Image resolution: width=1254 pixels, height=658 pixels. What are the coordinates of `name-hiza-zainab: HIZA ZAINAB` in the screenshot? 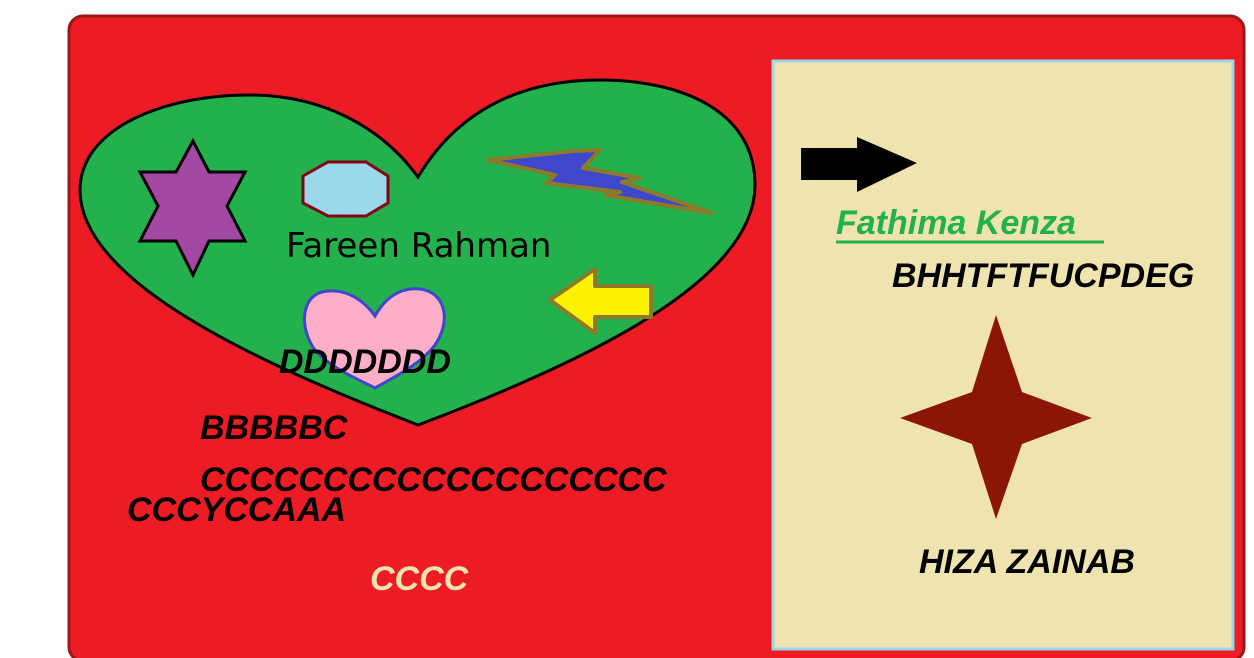 It's located at (1027, 562).